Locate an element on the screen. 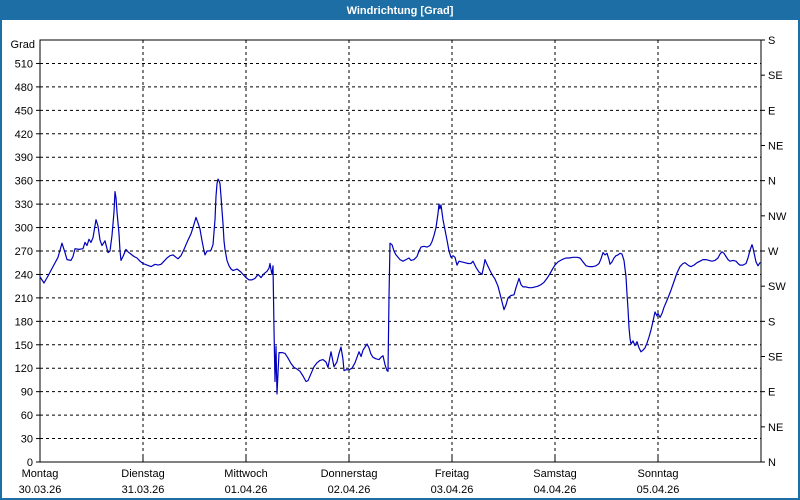  x-day-label: Samstag is located at coordinates (554, 474).